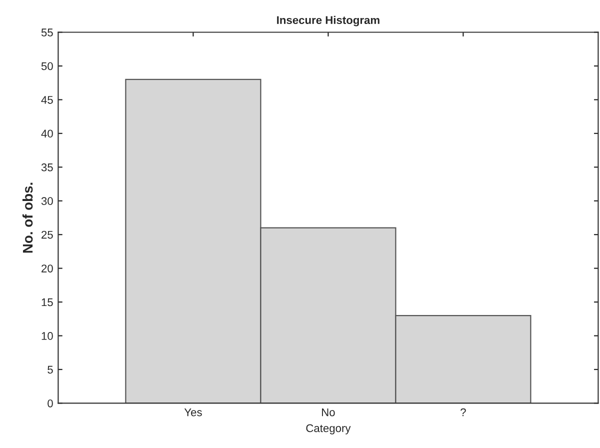  I want to click on y-tick-label: 40, so click(47, 134).